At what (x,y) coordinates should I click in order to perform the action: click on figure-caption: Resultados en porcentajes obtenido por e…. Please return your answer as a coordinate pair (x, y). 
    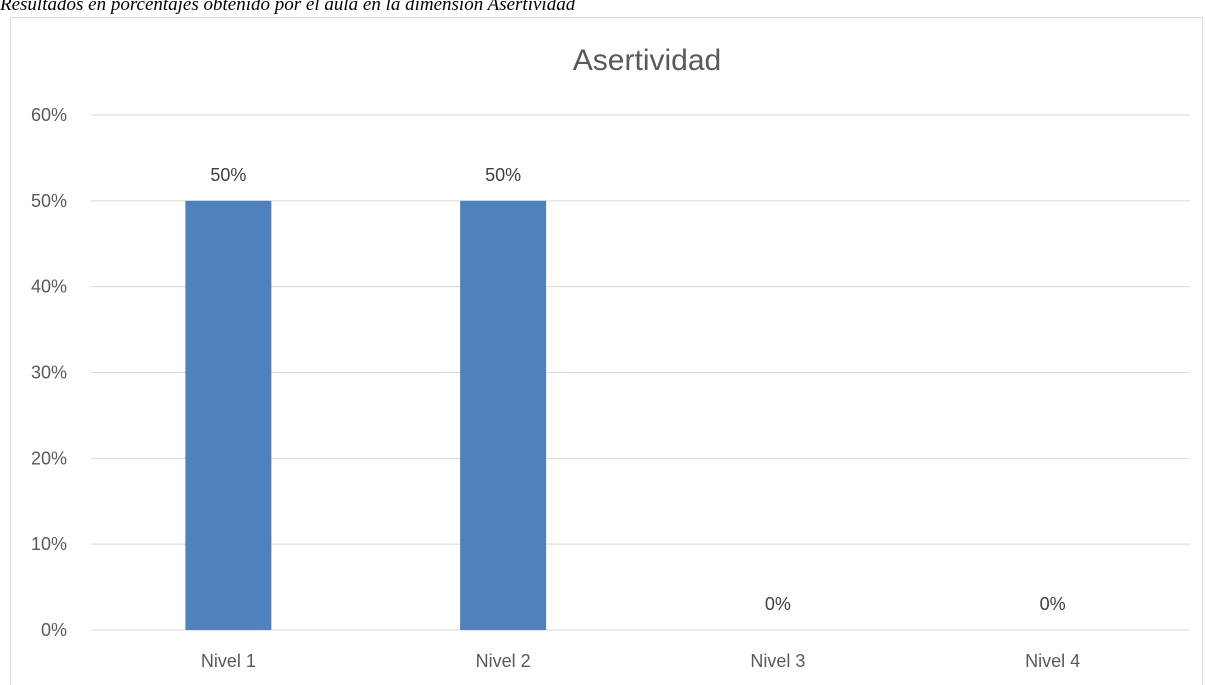
    Looking at the image, I should click on (288, 7).